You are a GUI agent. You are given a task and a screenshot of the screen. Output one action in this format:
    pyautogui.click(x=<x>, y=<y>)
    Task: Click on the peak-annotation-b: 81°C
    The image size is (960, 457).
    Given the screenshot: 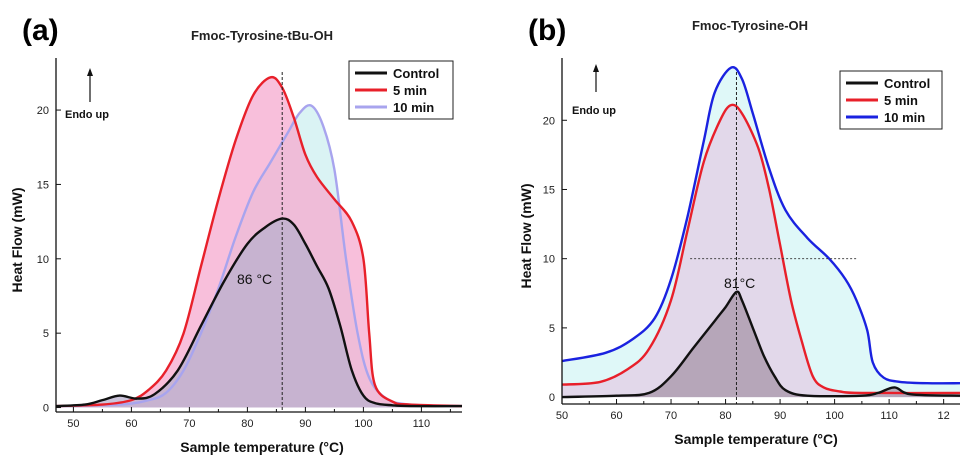 What is the action you would take?
    pyautogui.click(x=739, y=283)
    